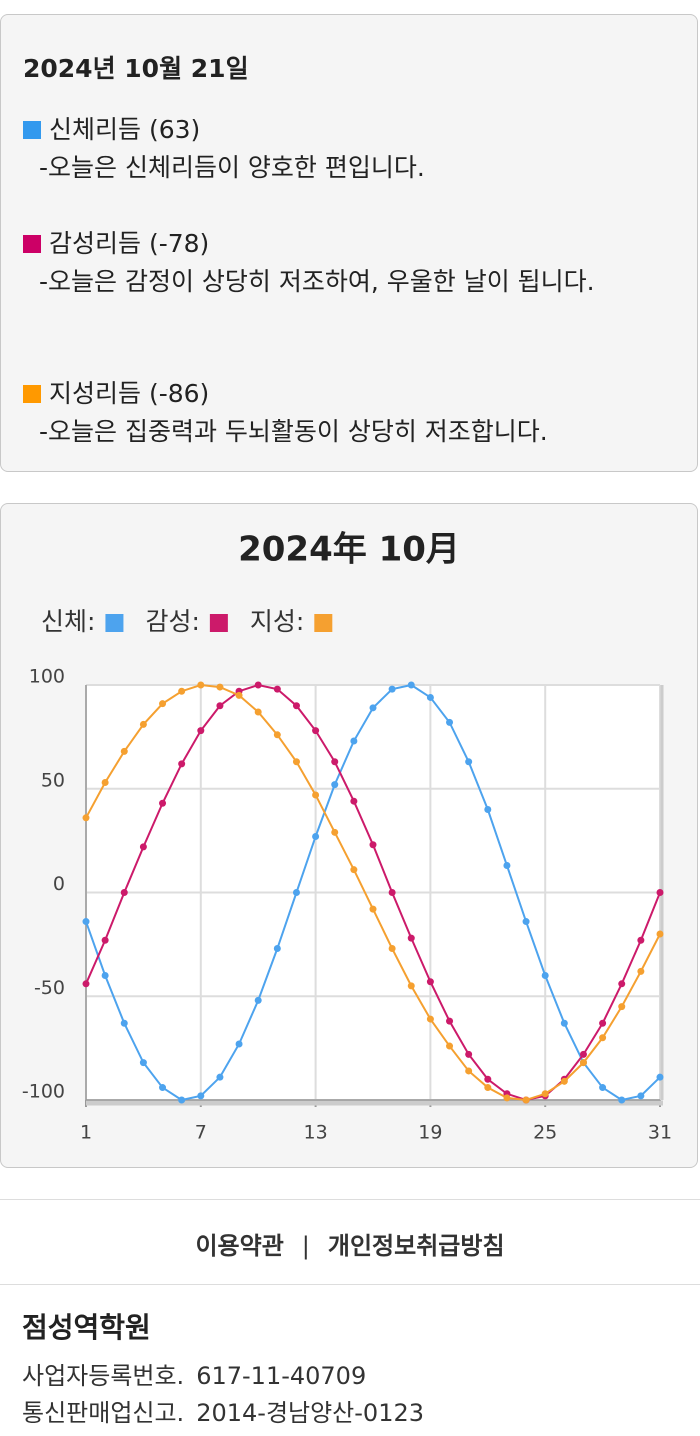 This screenshot has width=700, height=1436. I want to click on rhythm-title: 지성리듬 (-86), so click(345, 394).